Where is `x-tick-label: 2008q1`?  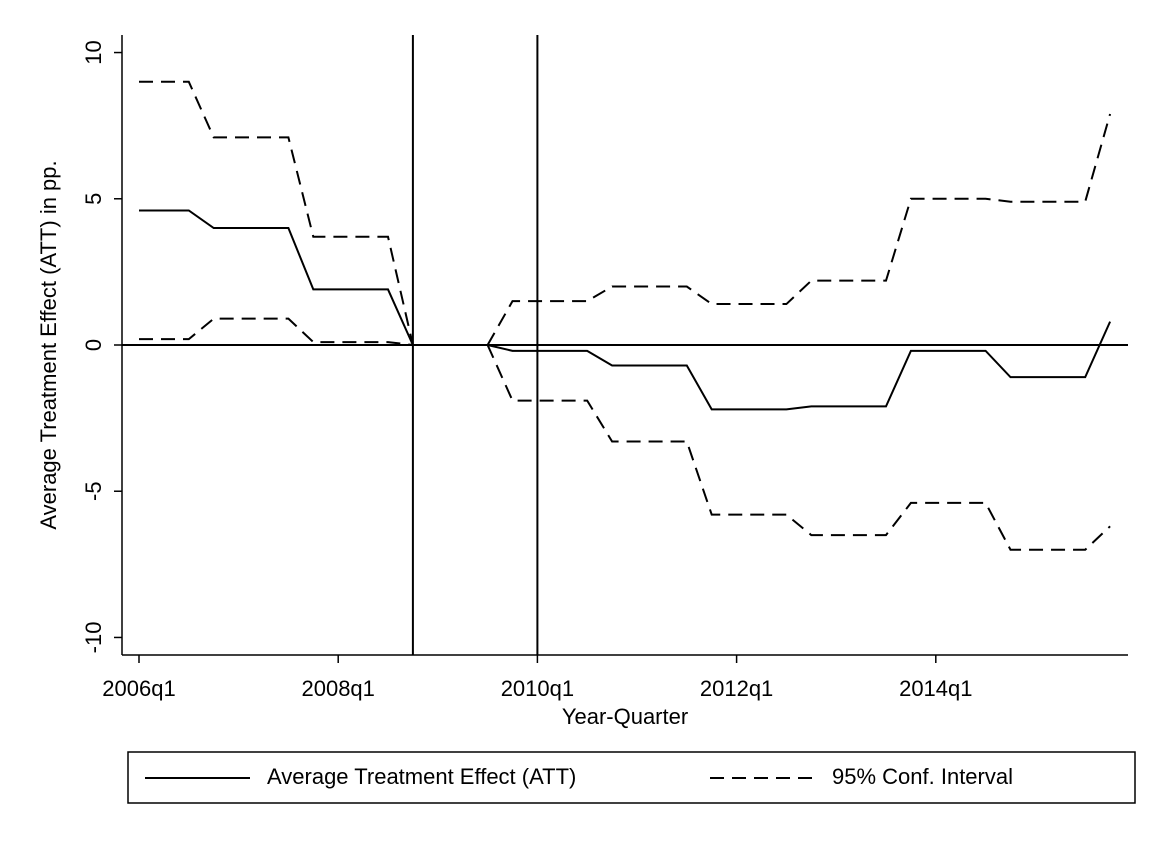
x-tick-label: 2008q1 is located at coordinates (337, 688).